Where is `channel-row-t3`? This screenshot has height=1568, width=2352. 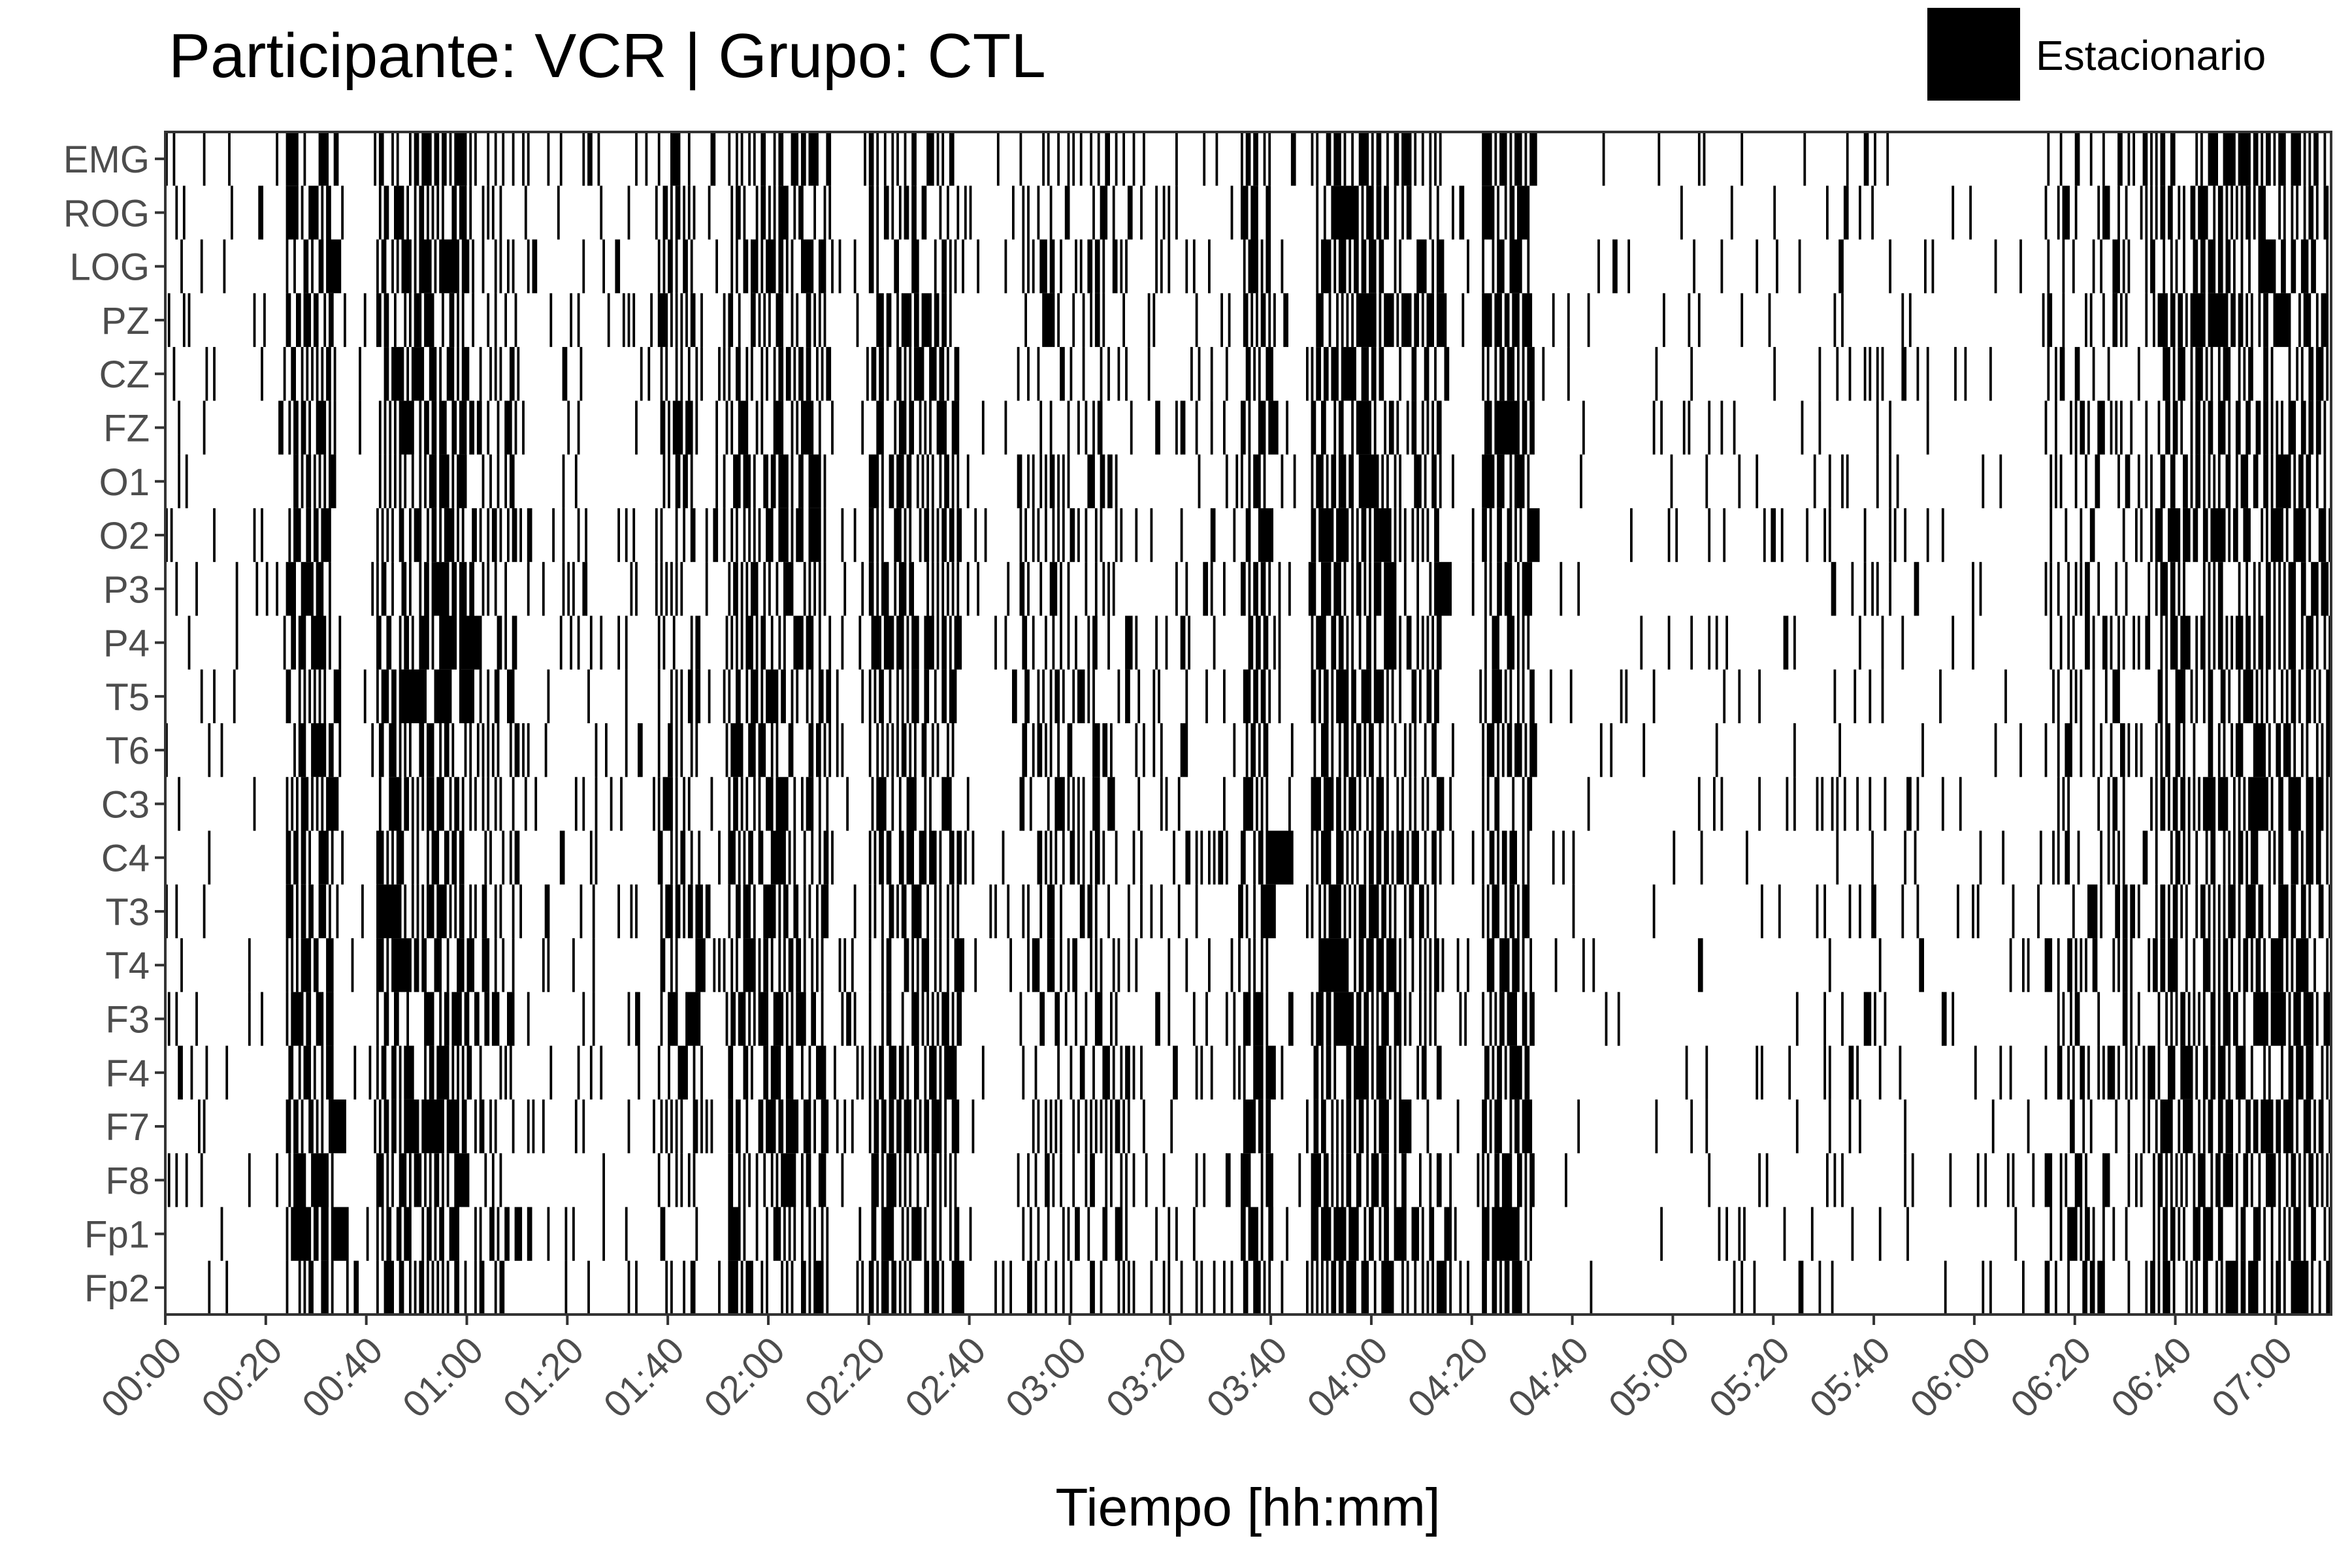 channel-row-t3 is located at coordinates (1248, 911).